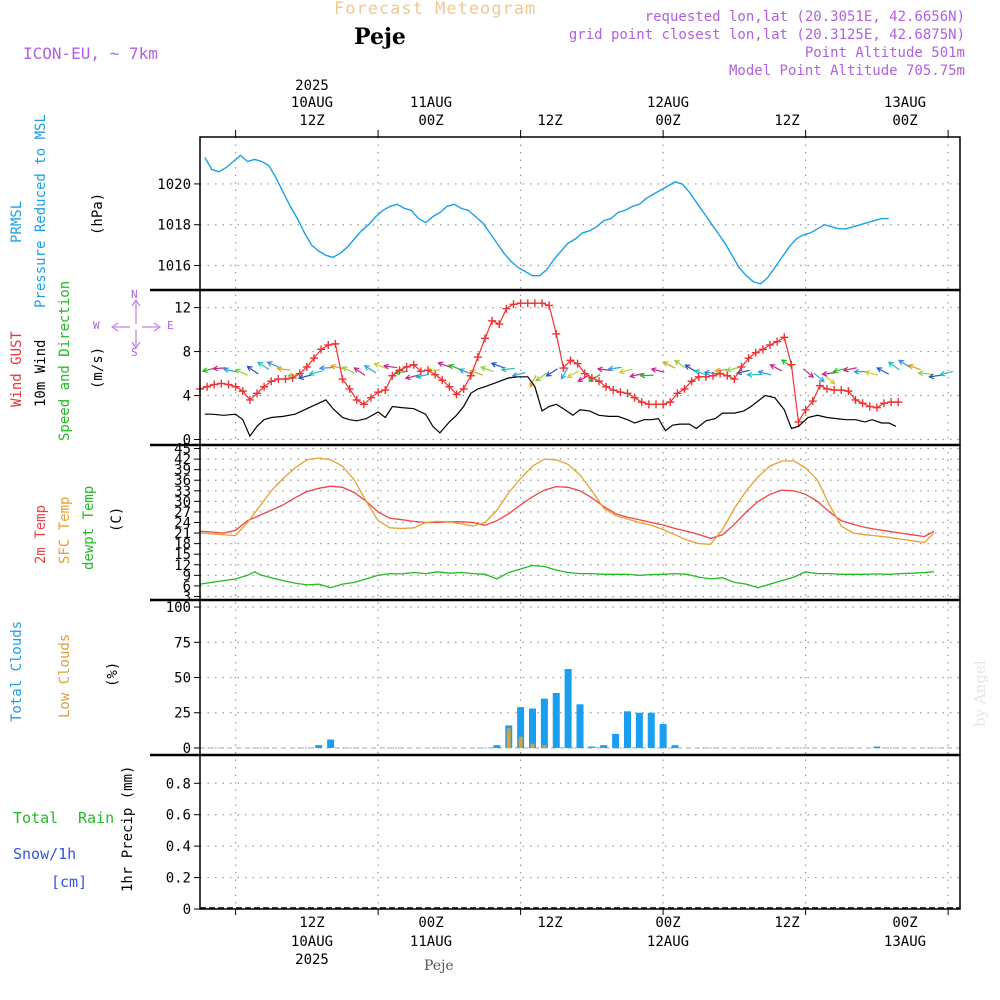 The height and width of the screenshot is (1000, 1000). I want to click on label-celsius: (C), so click(117, 519).